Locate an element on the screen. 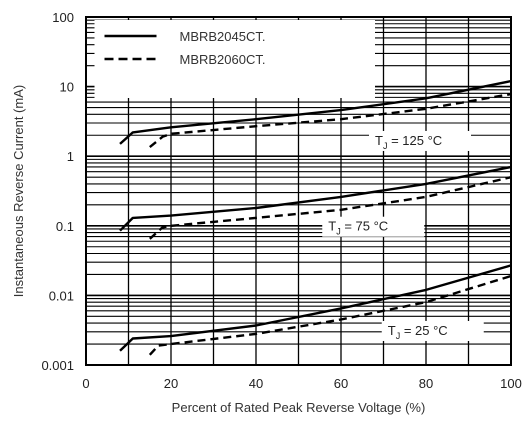 The image size is (527, 426). x-tick-label: 40 is located at coordinates (256, 383).